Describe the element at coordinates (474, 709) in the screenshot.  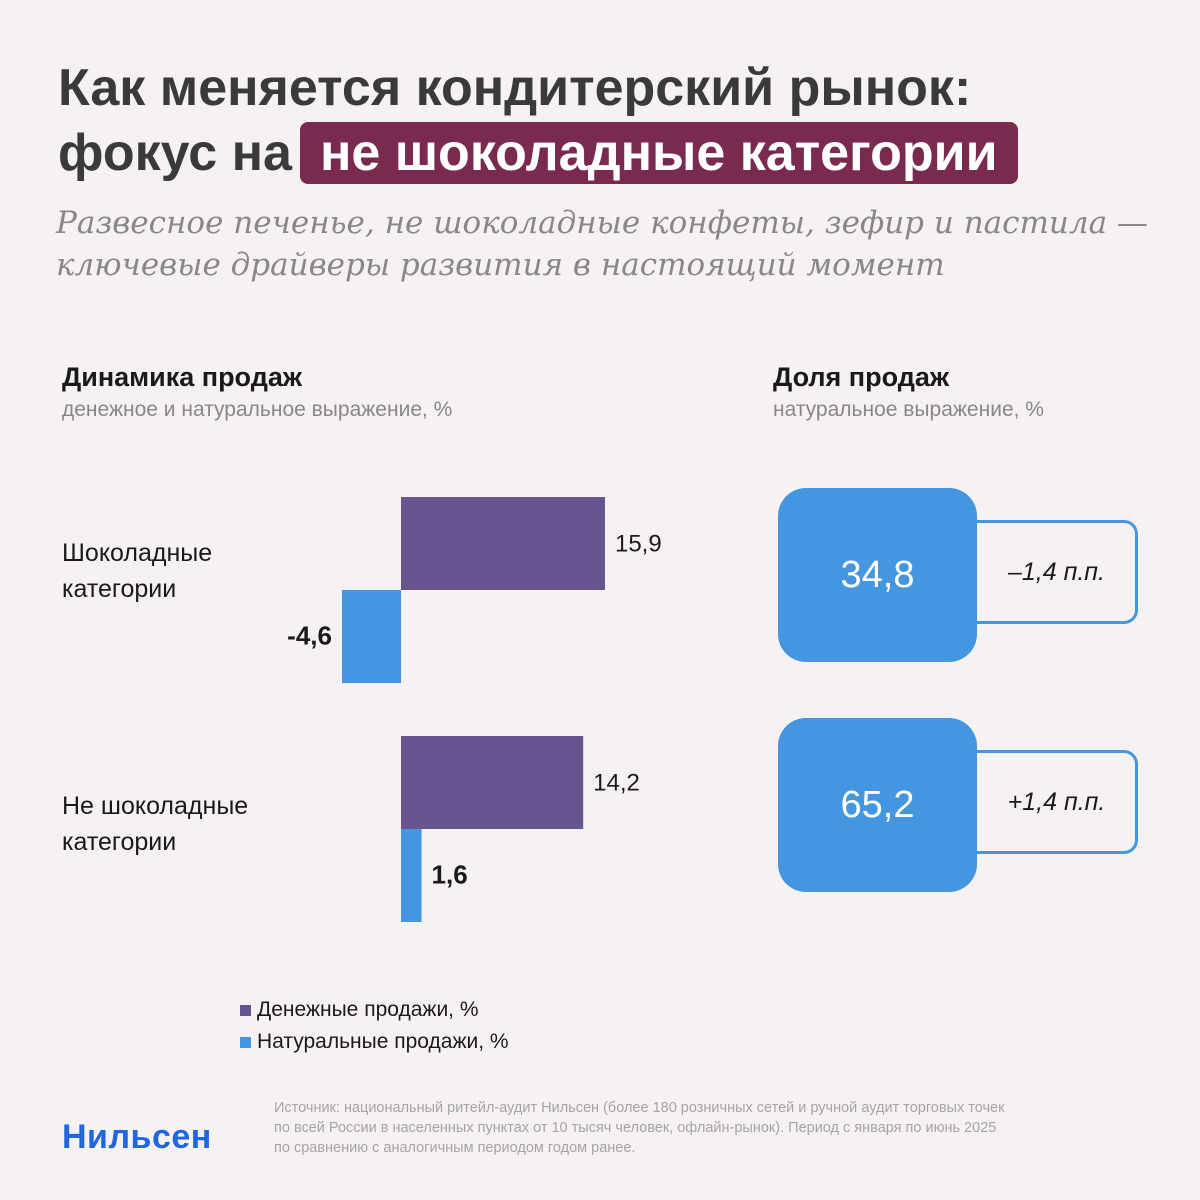
I see `sales-dynamics-chart: 15,9 -4,6 14,2 1,6` at that location.